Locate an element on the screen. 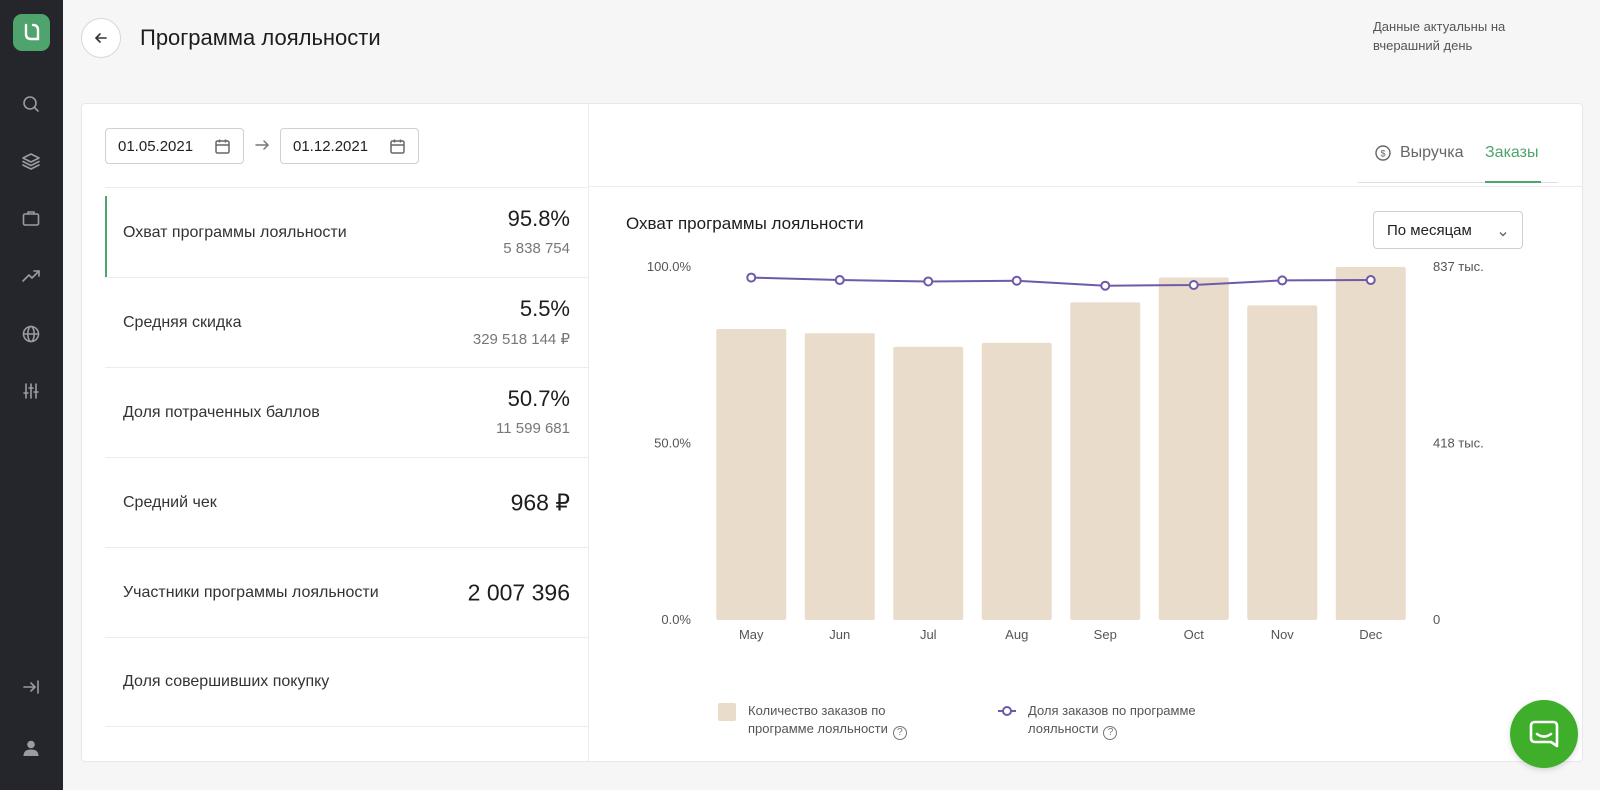 This screenshot has height=790, width=1600. chat-button is located at coordinates (1544, 734).